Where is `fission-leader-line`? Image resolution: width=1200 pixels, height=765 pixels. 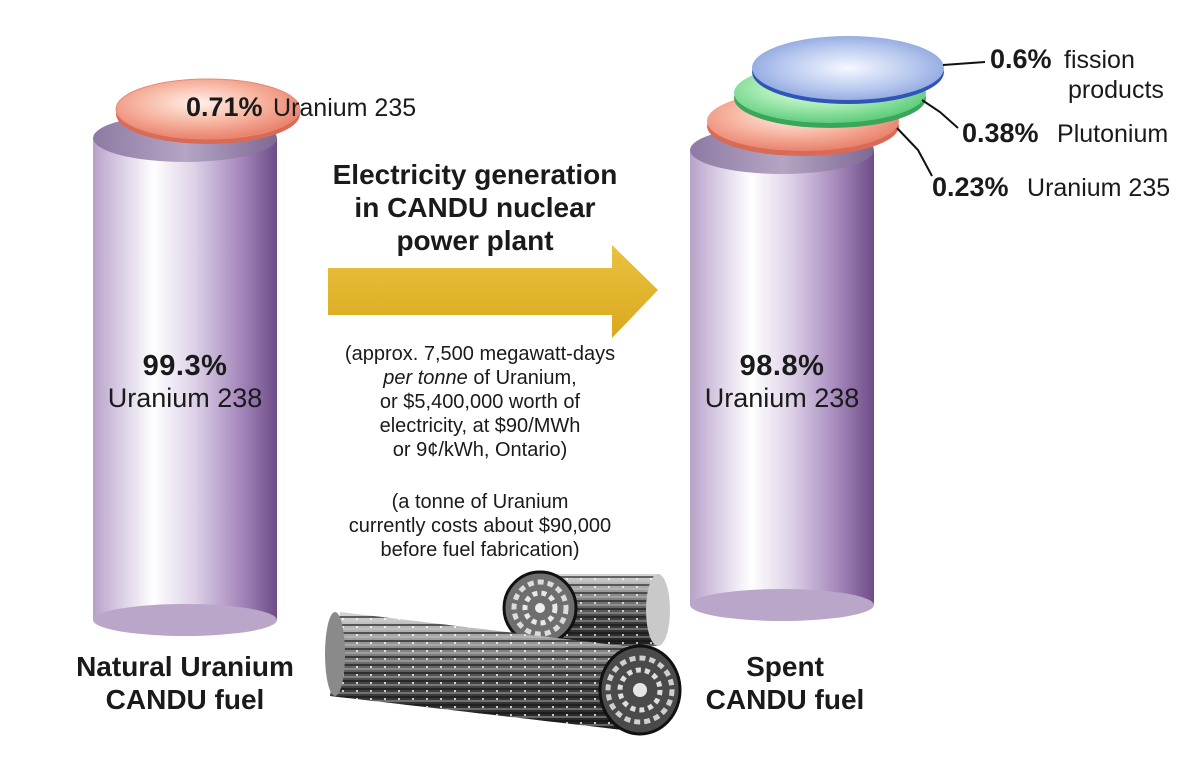 fission-leader-line is located at coordinates (964, 63).